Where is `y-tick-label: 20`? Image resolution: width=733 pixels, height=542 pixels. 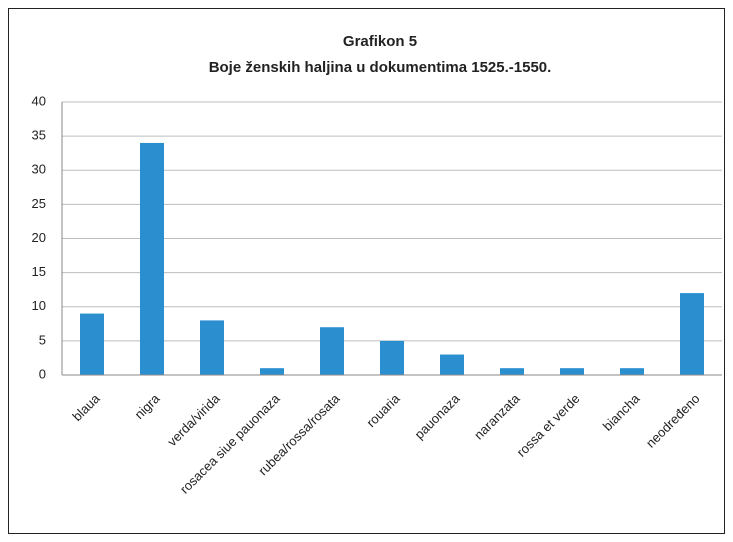 y-tick-label: 20 is located at coordinates (39, 237).